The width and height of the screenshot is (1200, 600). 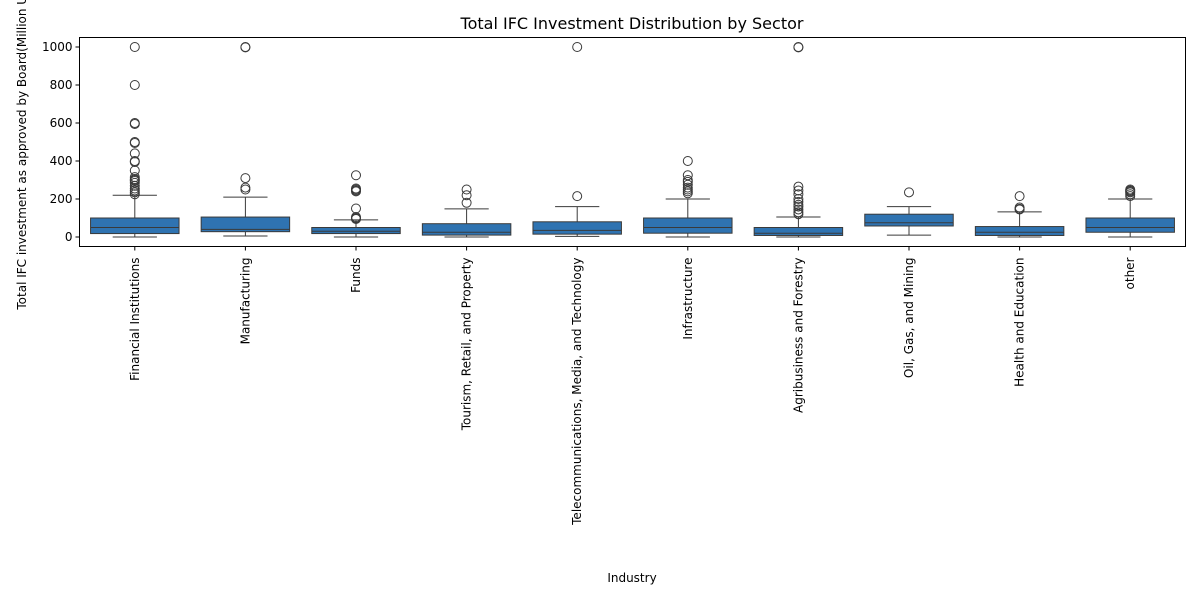 I want to click on x-tick-label: Oil, Gas, and Mining, so click(x=909, y=318).